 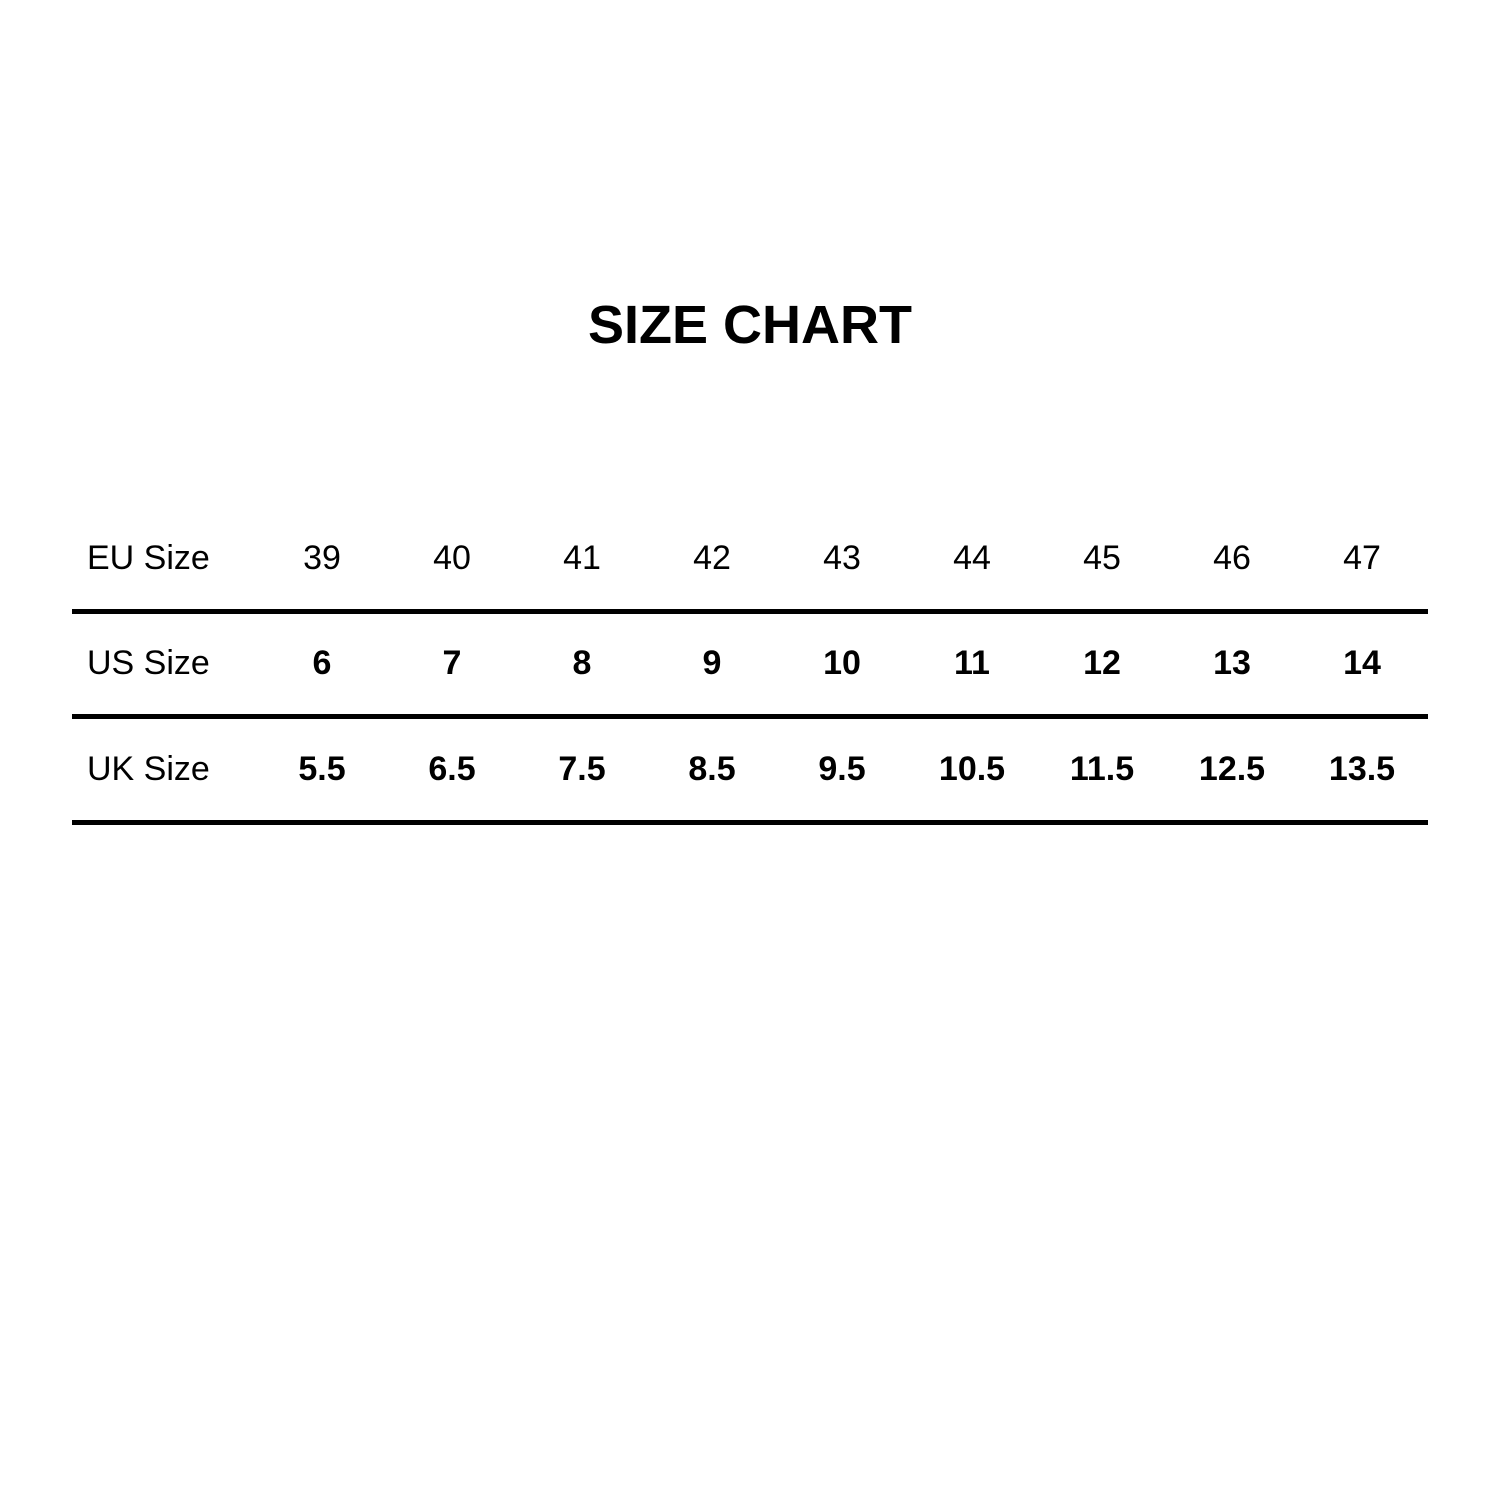 What do you see at coordinates (1102, 769) in the screenshot?
I see `table-cell: 11.5` at bounding box center [1102, 769].